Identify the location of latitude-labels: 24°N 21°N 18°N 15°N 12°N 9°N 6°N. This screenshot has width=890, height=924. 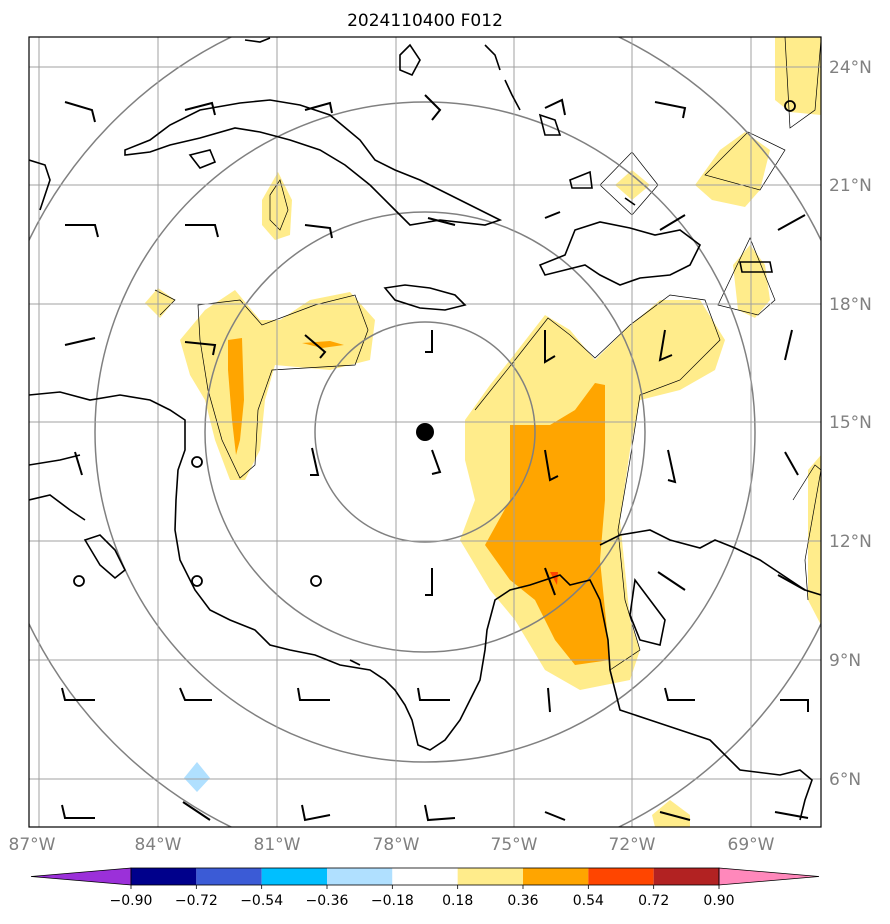
(850, 424).